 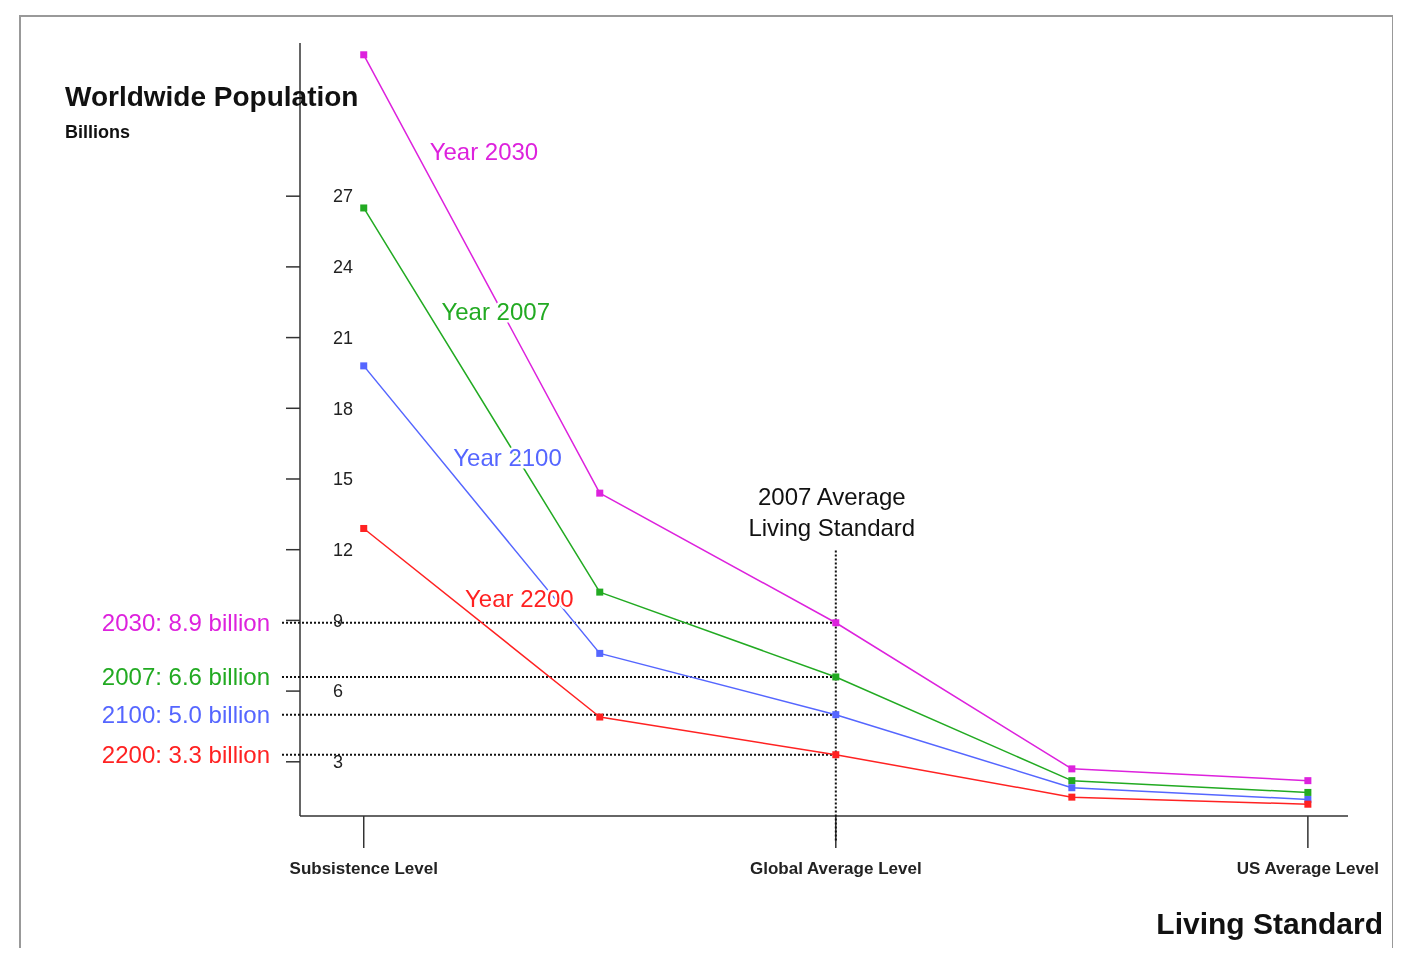 What do you see at coordinates (832, 512) in the screenshot?
I see `ref-line-label: 2007 Average Living Standard` at bounding box center [832, 512].